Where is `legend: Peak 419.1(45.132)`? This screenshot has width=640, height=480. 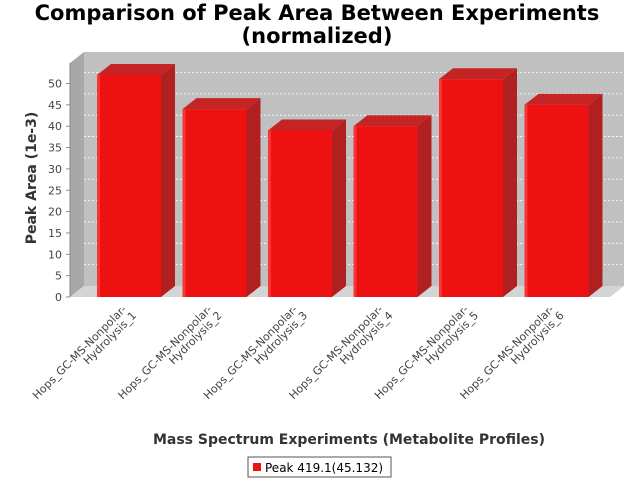
legend: Peak 419.1(45.132) is located at coordinates (319, 467).